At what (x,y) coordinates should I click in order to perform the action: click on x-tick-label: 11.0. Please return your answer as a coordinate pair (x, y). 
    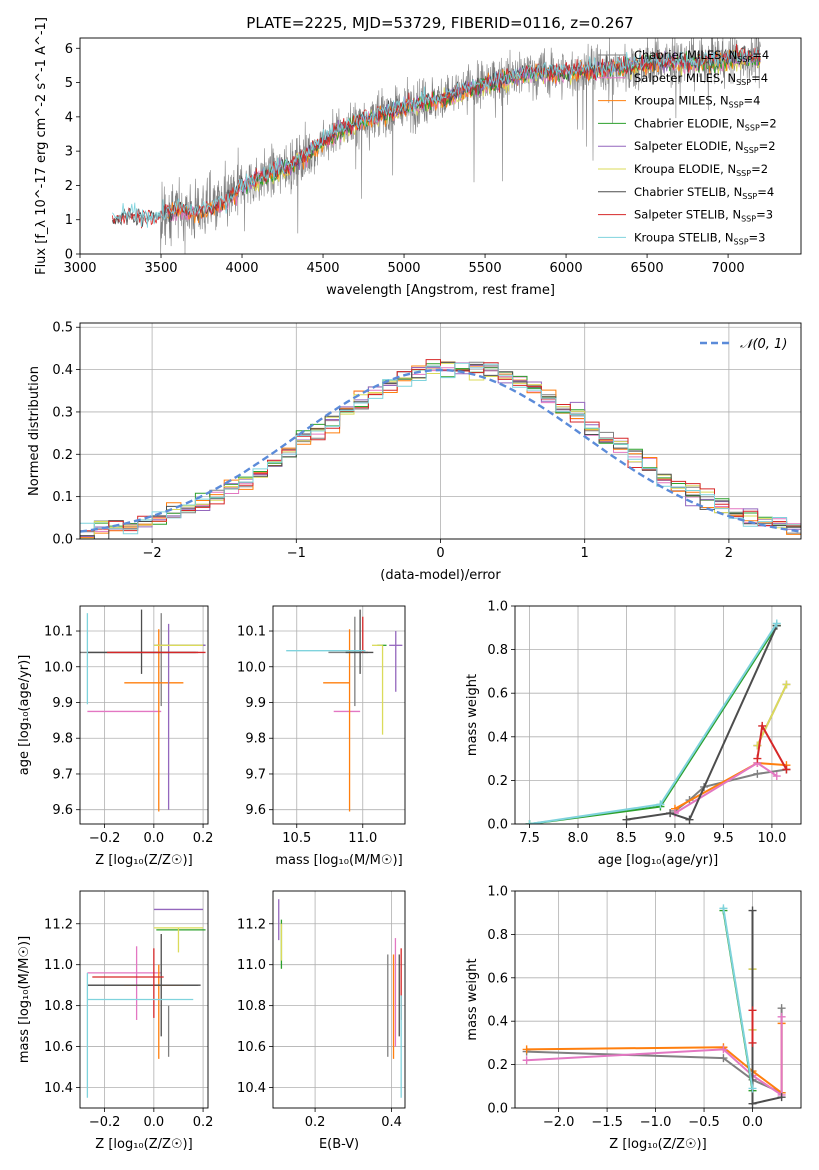
    Looking at the image, I should click on (362, 838).